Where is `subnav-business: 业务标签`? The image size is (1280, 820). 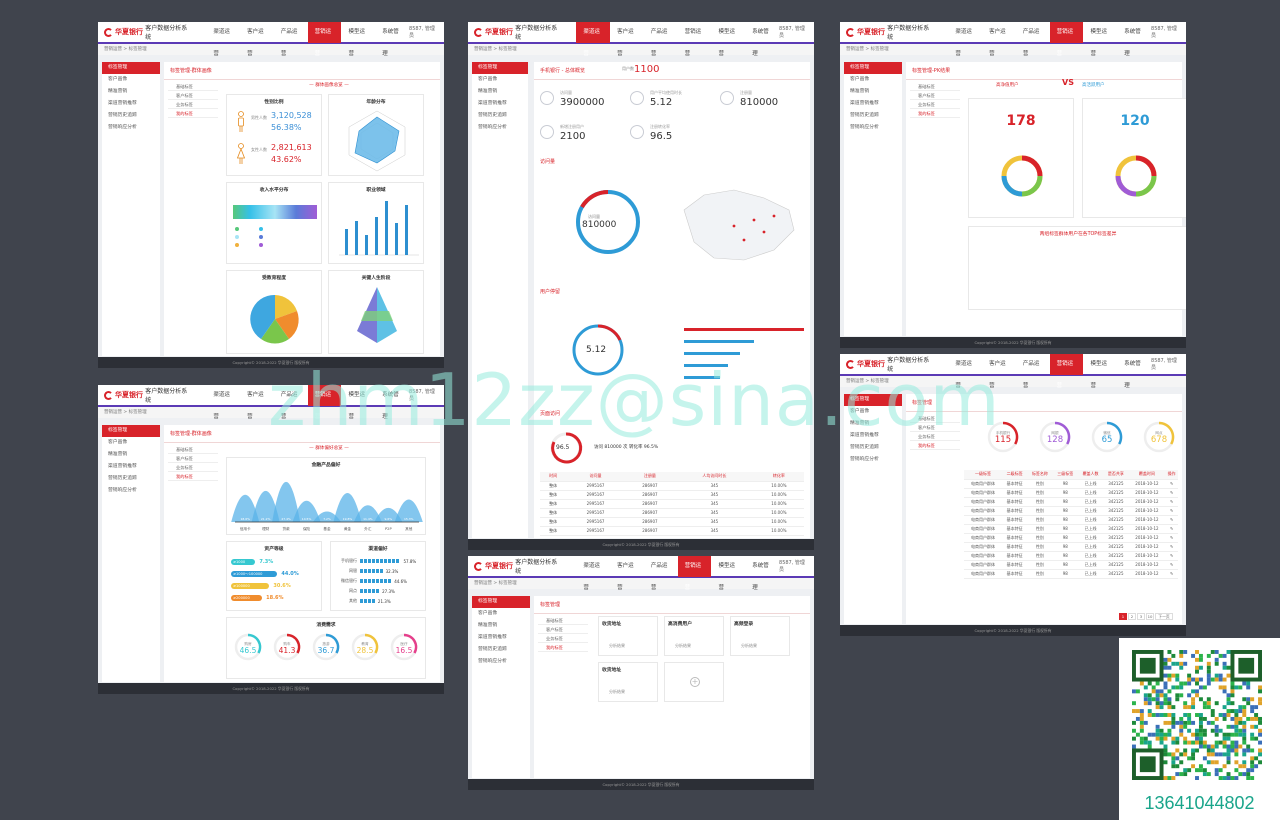 subnav-business: 业务标签 is located at coordinates (193, 104).